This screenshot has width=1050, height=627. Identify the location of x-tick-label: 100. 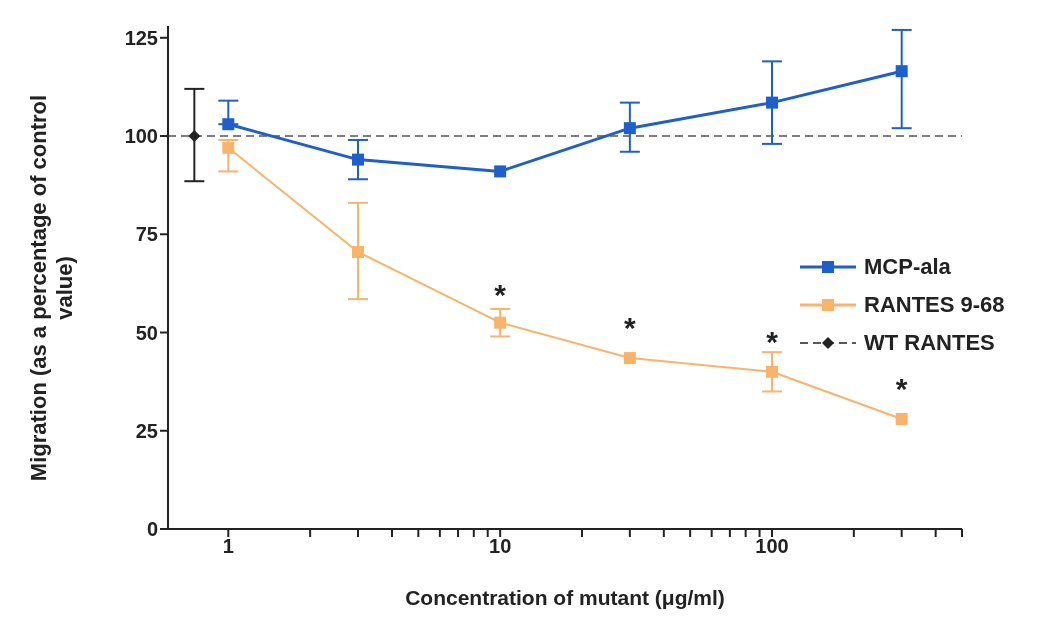
(772, 546).